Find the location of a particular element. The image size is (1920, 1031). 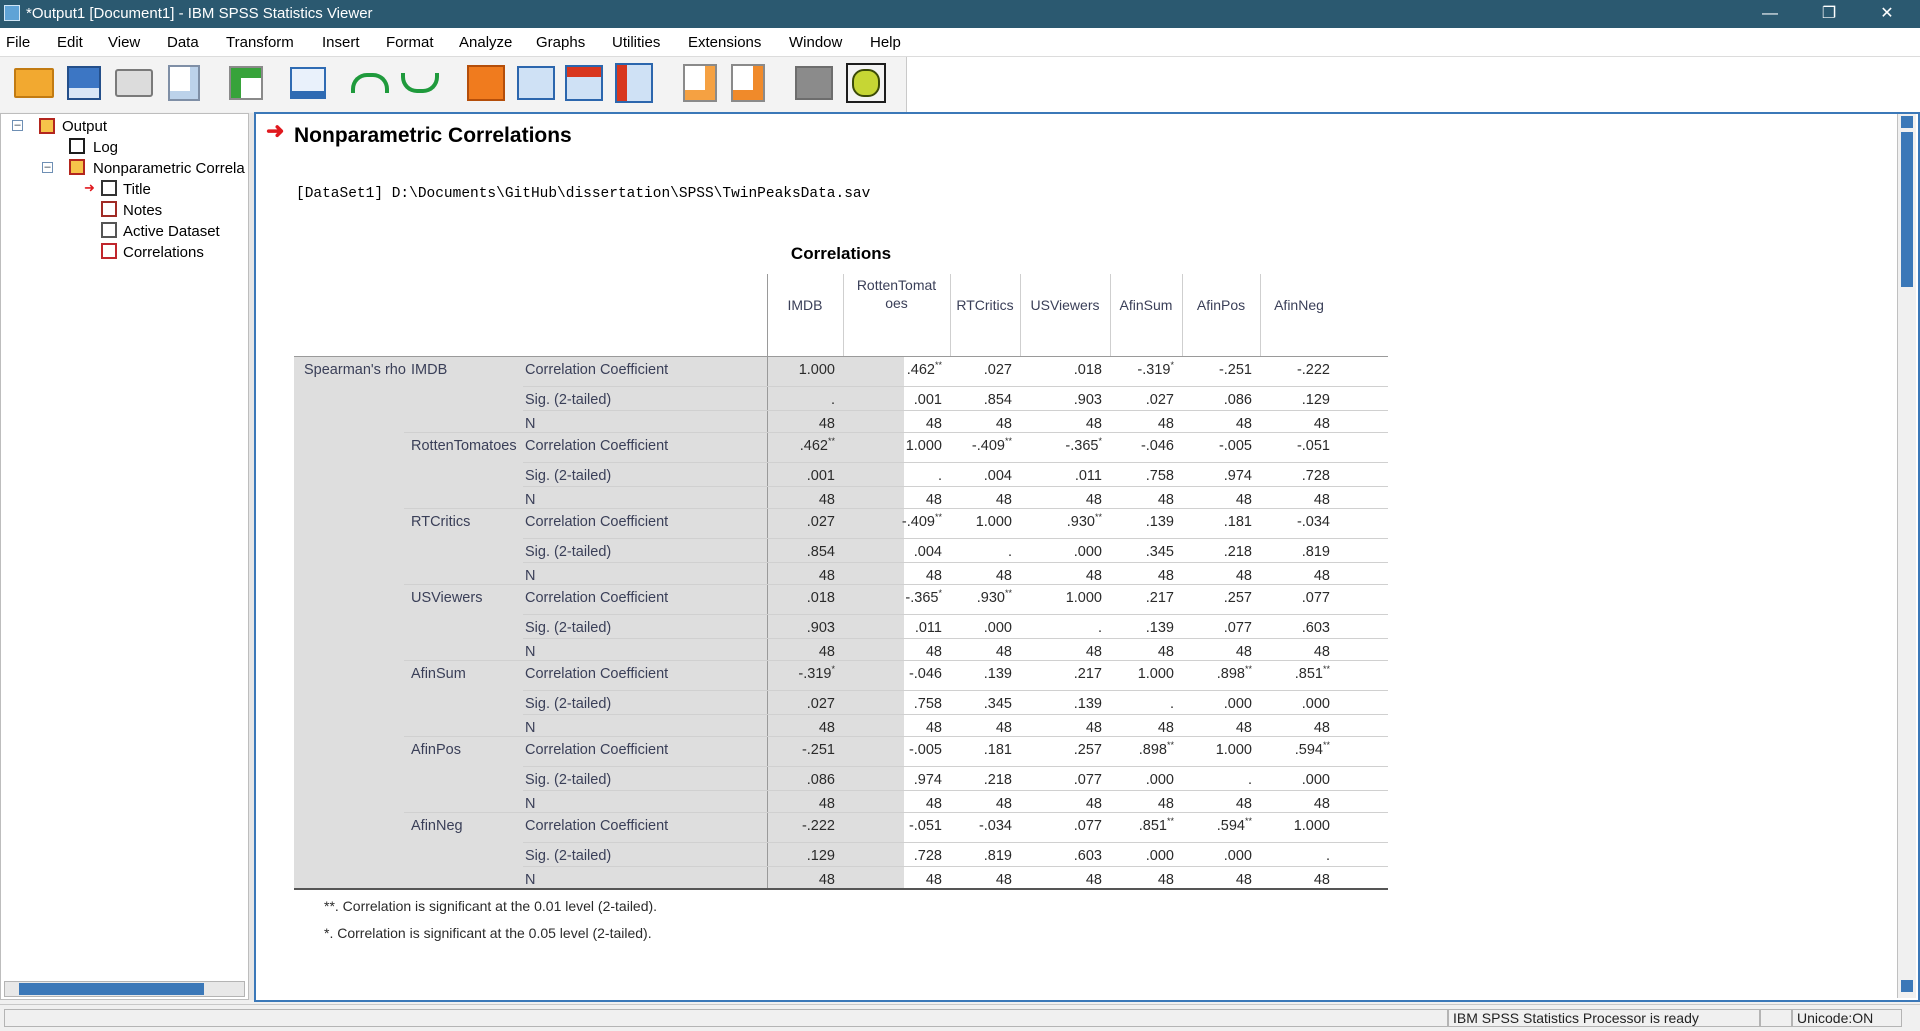

content-scroll-thumb is located at coordinates (1907, 209).